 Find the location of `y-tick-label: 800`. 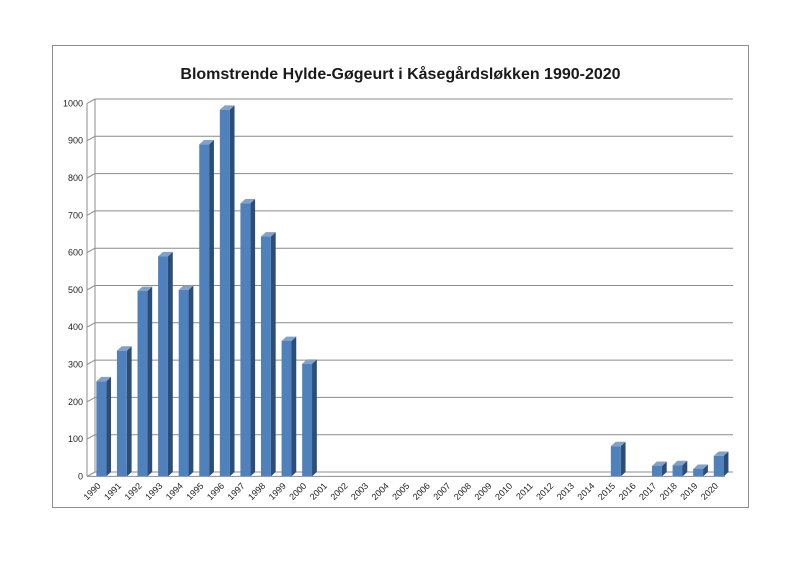

y-tick-label: 800 is located at coordinates (75, 178).